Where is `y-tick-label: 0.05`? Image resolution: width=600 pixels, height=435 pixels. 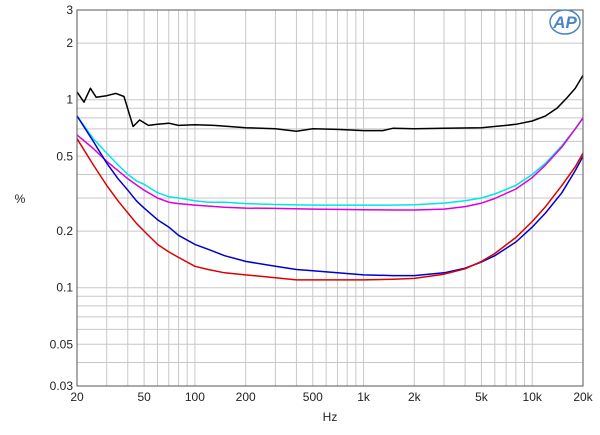 y-tick-label: 0.05 is located at coordinates (62, 344).